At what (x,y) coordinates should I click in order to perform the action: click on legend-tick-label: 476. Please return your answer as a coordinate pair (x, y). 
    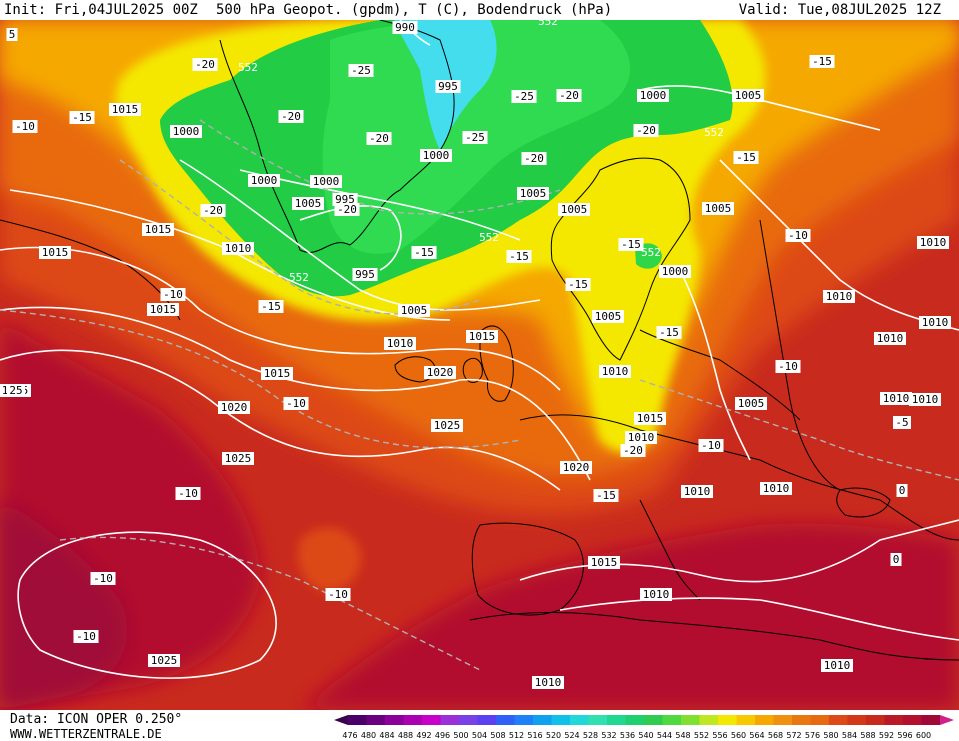
    Looking at the image, I should click on (349, 735).